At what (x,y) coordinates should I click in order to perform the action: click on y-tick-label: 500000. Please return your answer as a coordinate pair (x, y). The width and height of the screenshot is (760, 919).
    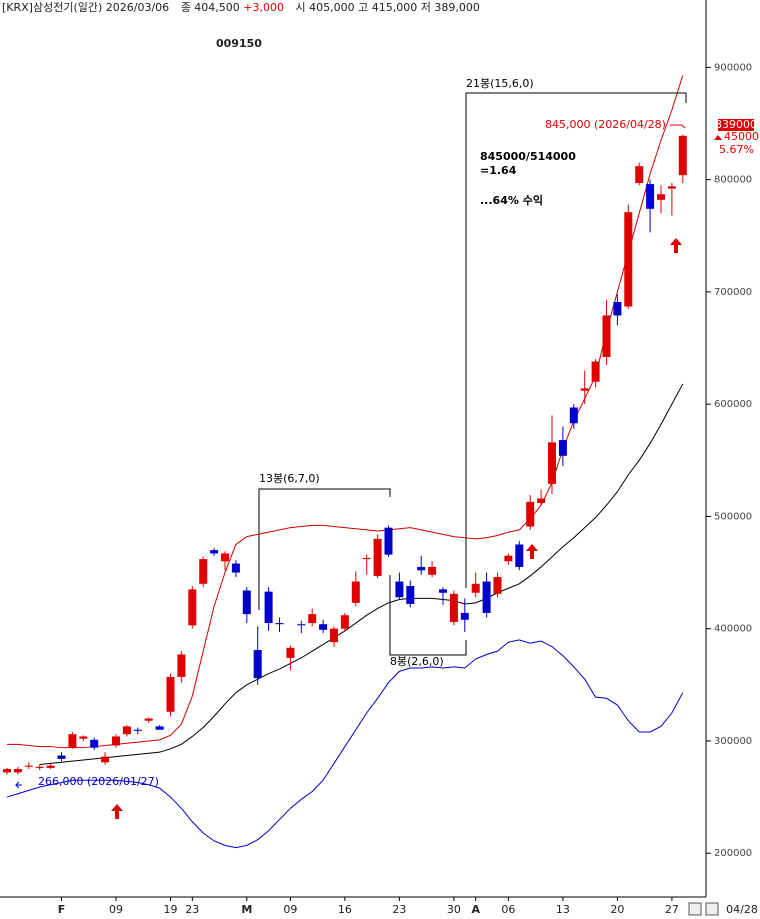
    Looking at the image, I should click on (733, 516).